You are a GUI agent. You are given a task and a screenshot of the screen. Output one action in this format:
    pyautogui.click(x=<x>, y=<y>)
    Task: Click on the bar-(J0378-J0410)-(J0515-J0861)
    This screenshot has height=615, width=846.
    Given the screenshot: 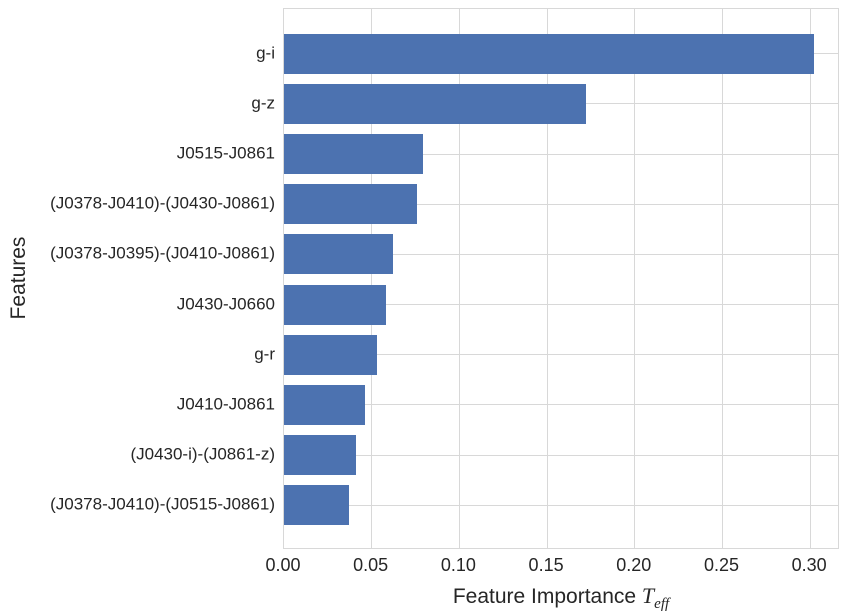 What is the action you would take?
    pyautogui.click(x=316, y=505)
    